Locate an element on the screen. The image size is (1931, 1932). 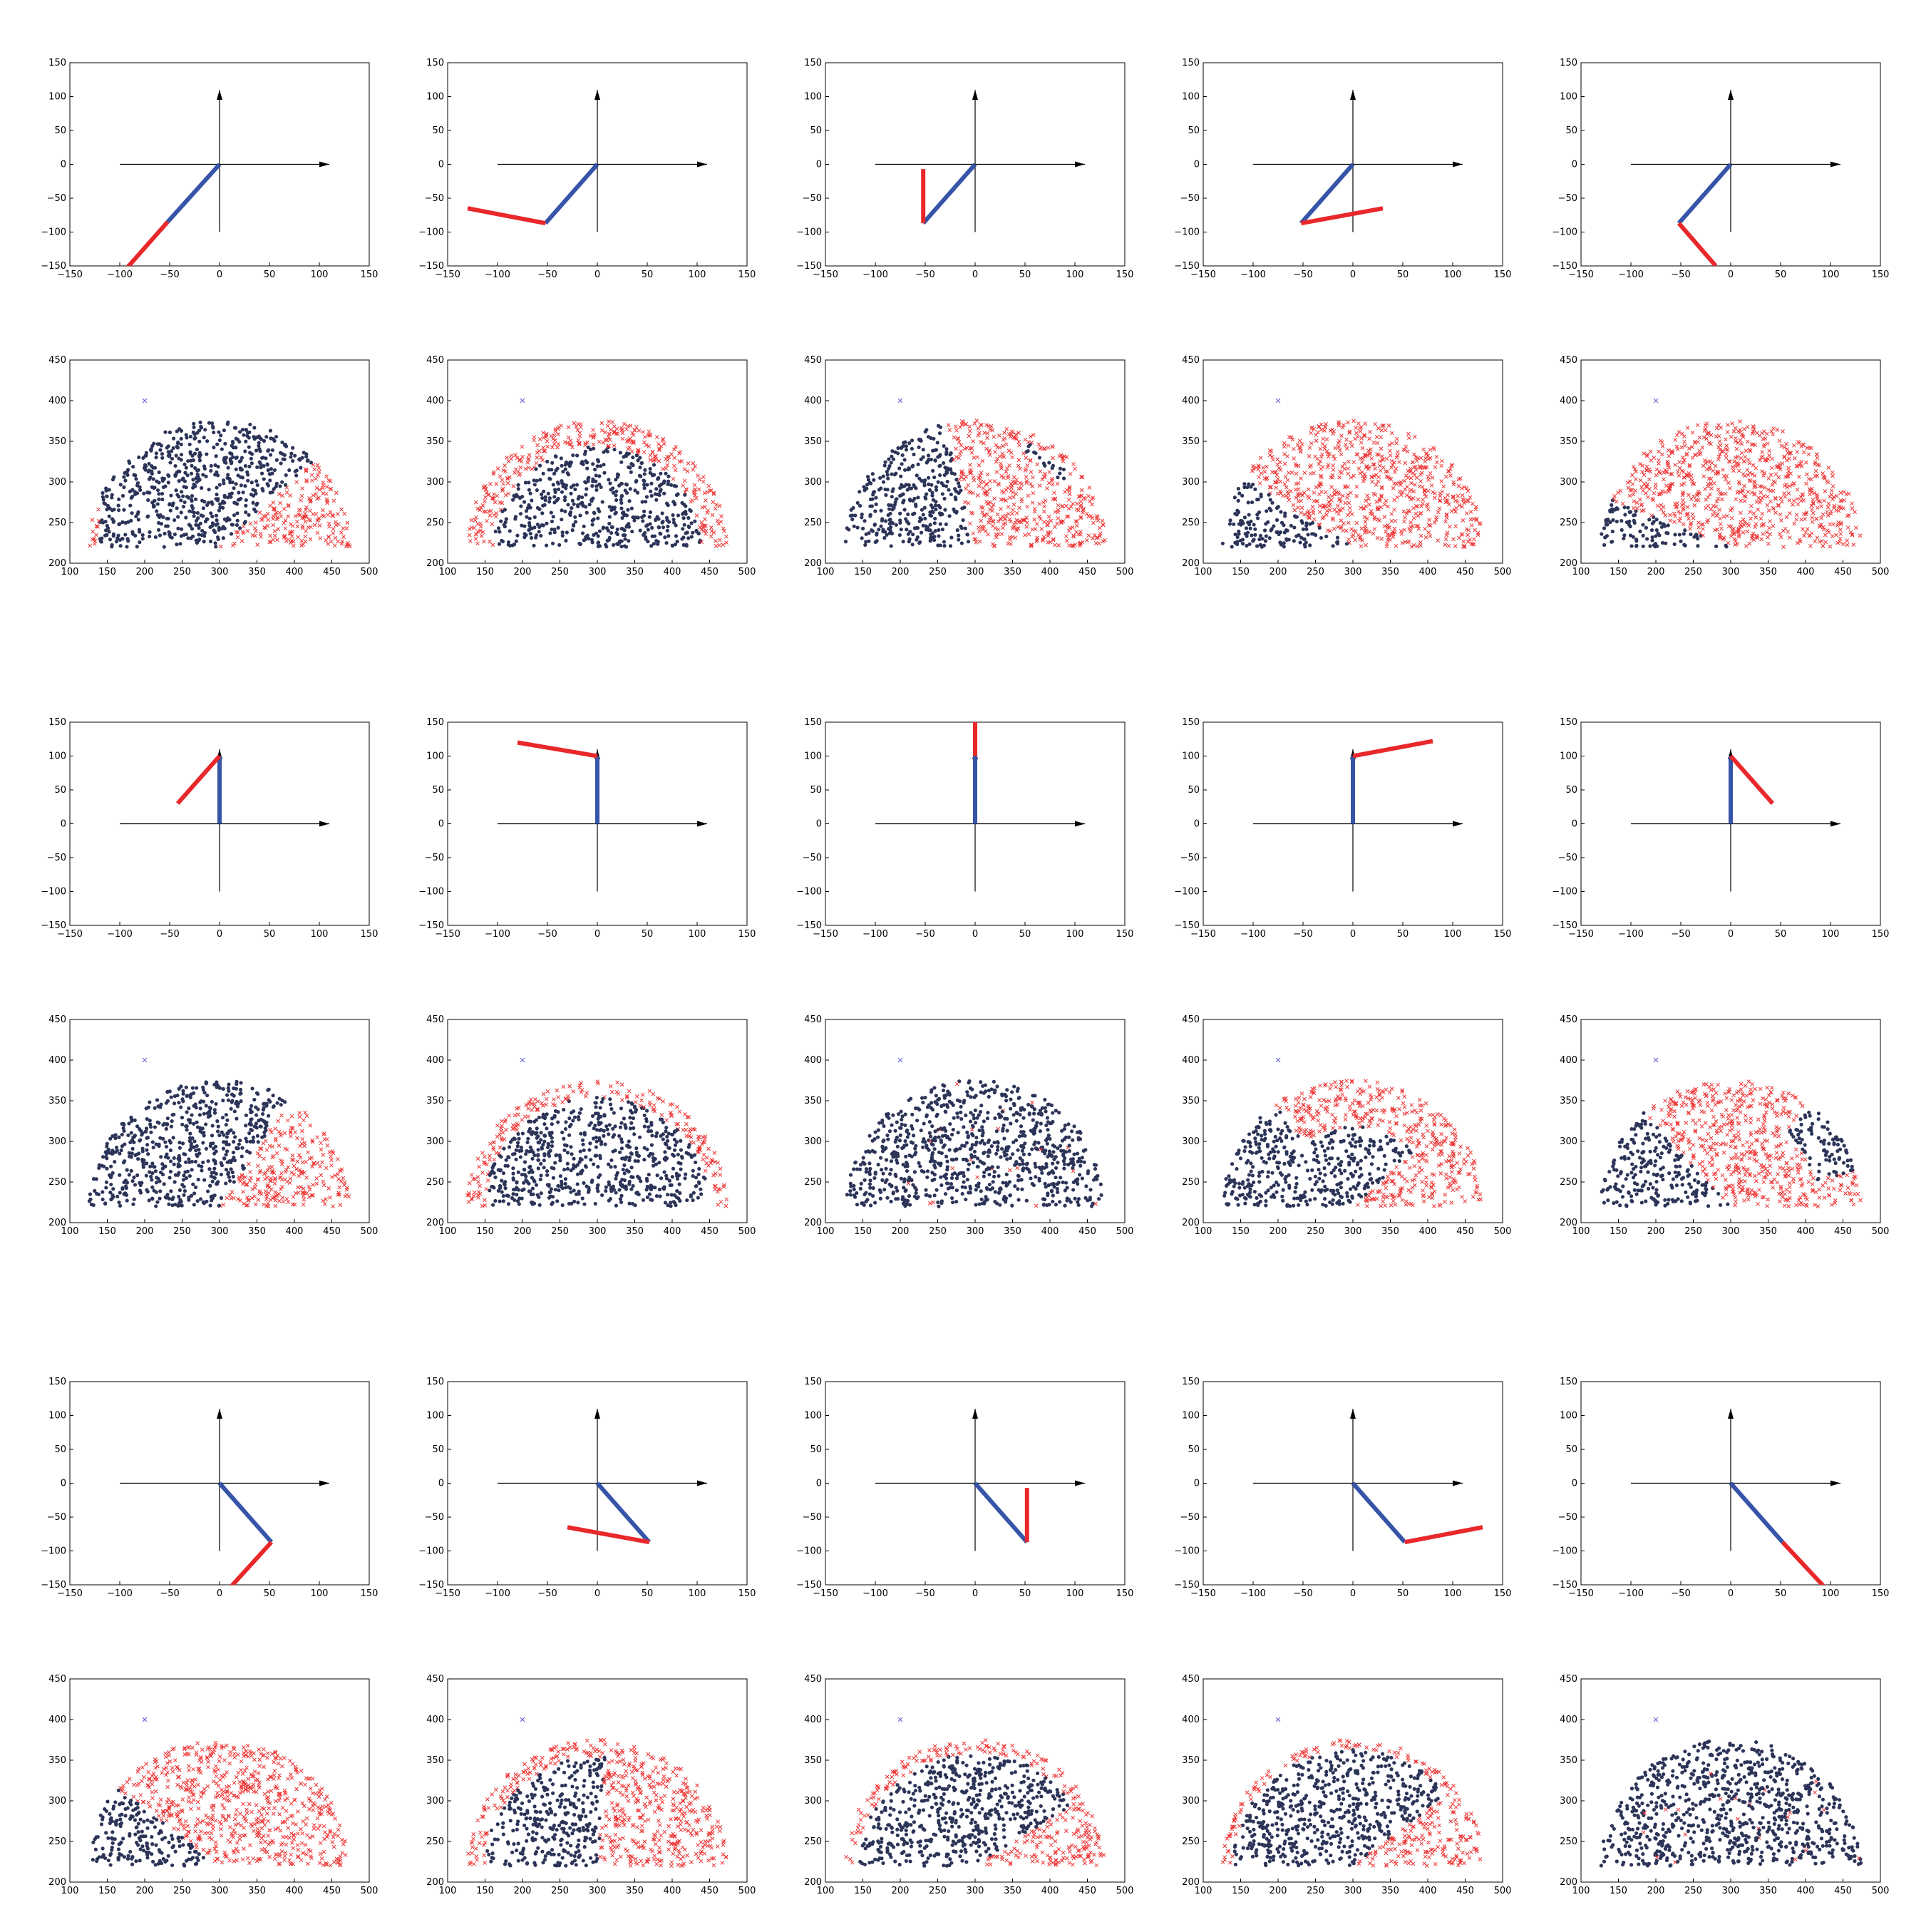
y-tick-label: 0 is located at coordinates (1574, 165).